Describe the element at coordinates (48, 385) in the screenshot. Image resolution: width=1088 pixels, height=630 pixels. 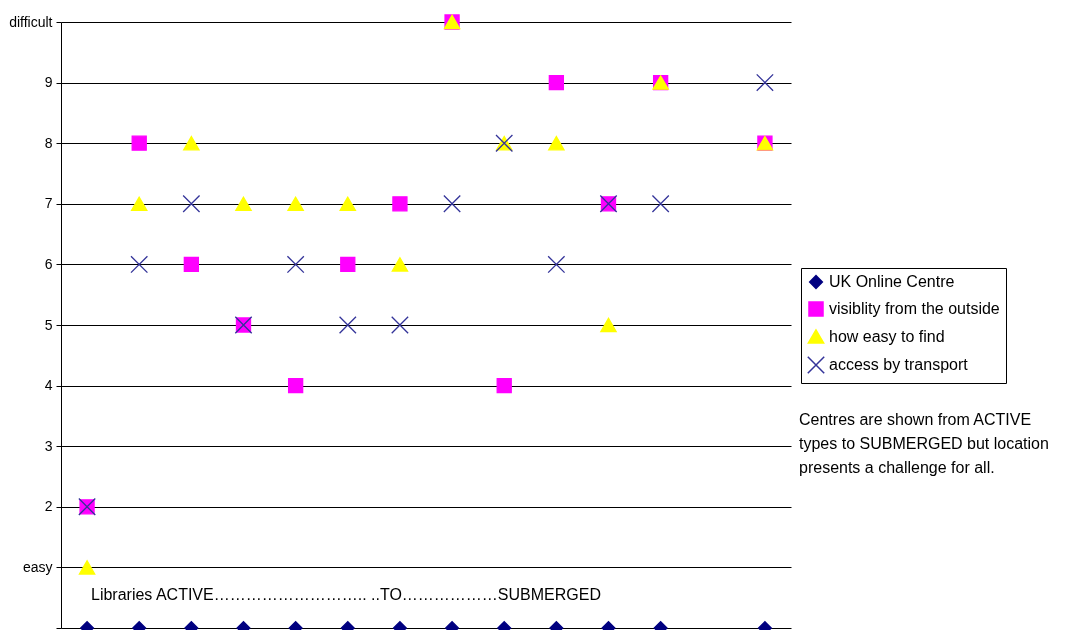
I see `y-tick-label: 4` at that location.